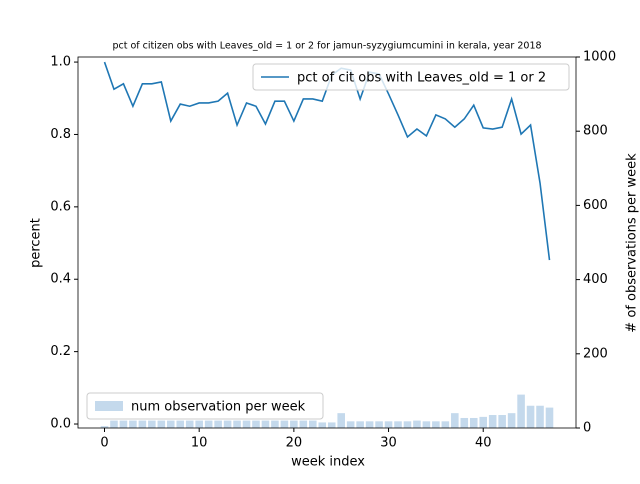 The image size is (640, 484). I want to click on x-tick-label: 30, so click(388, 443).